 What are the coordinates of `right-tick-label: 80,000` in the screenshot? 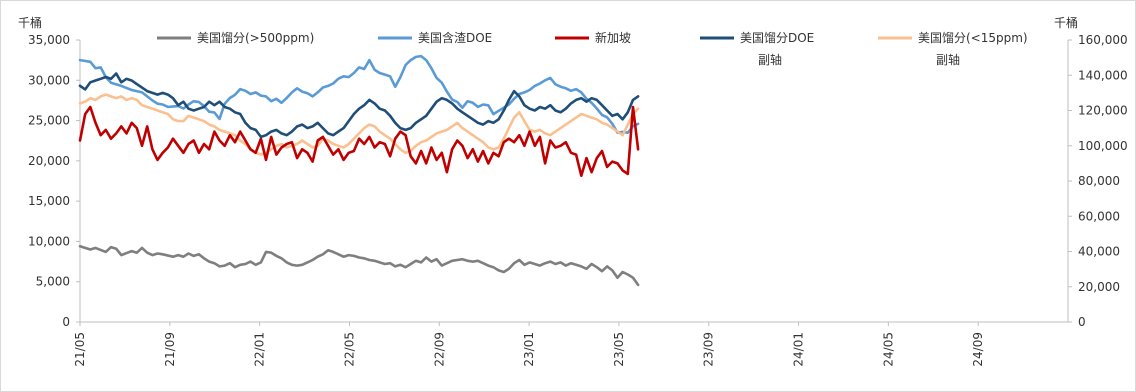 It's located at (1099, 181).